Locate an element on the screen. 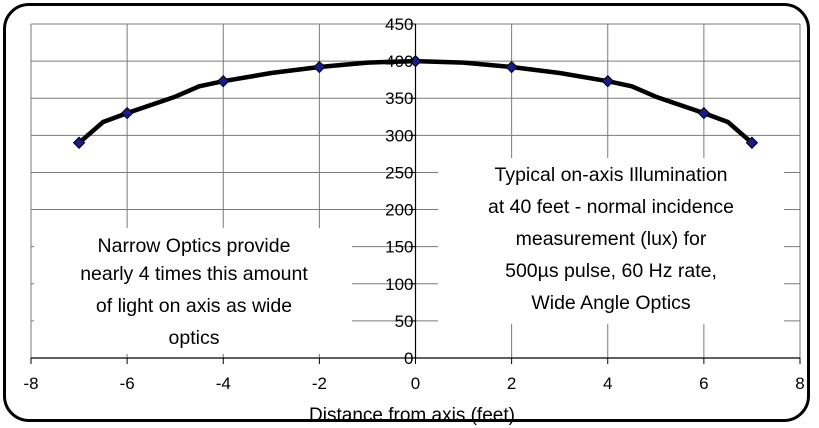  right-annotation-line: at 40 feet - normal incidence is located at coordinates (611, 207).